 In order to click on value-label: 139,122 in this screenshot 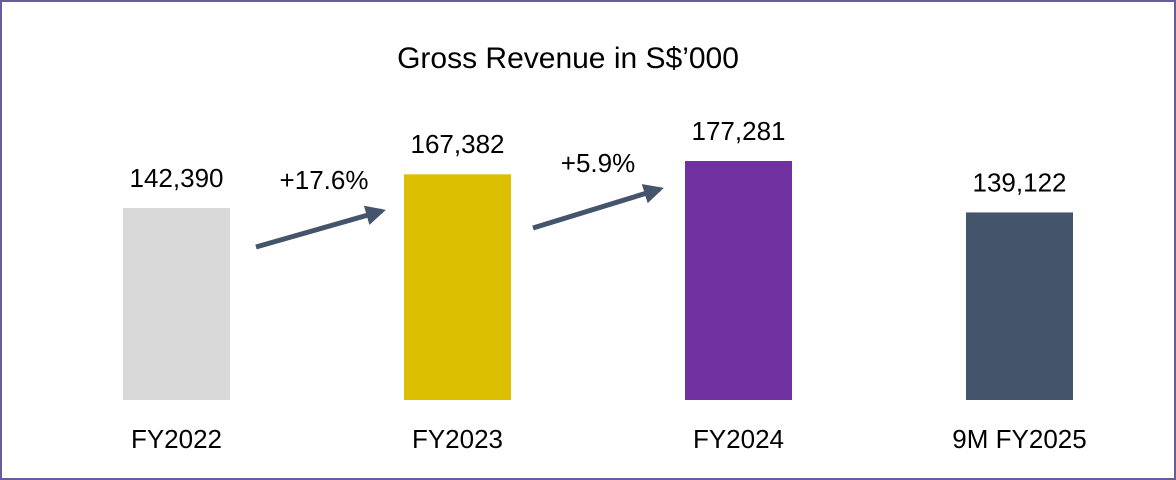, I will do `click(1020, 182)`.